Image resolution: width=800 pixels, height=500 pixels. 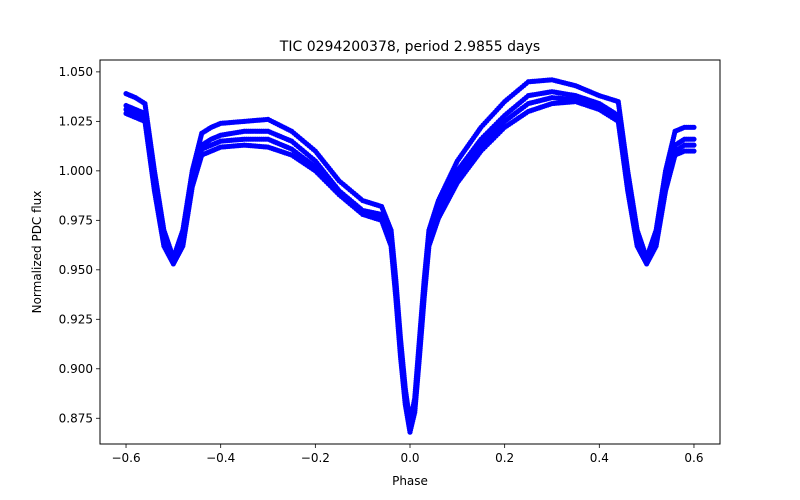 What do you see at coordinates (79, 245) in the screenshot?
I see `y-axis: 0.875 0.900 0.925 0.950 0.975 1.000 1.025 1.050` at bounding box center [79, 245].